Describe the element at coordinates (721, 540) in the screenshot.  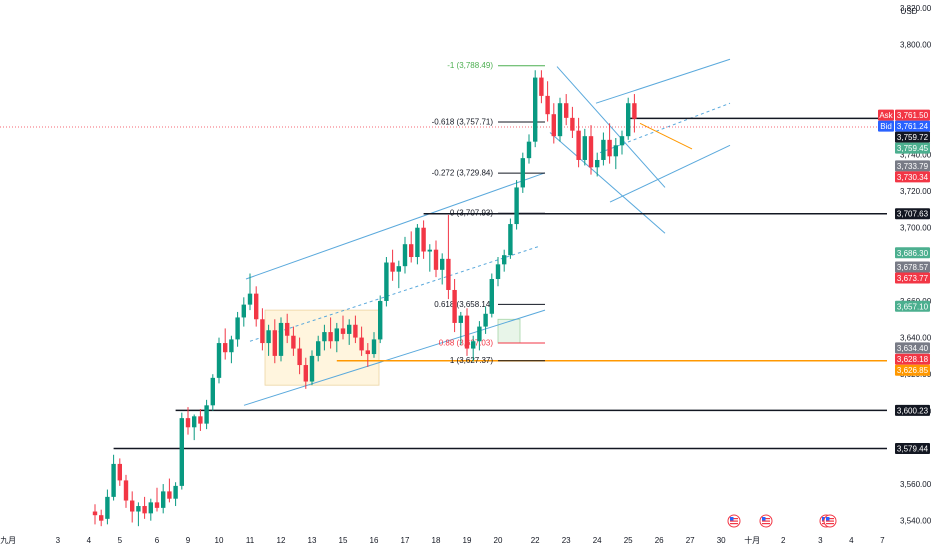
I see `x-tick-label: 30` at that location.